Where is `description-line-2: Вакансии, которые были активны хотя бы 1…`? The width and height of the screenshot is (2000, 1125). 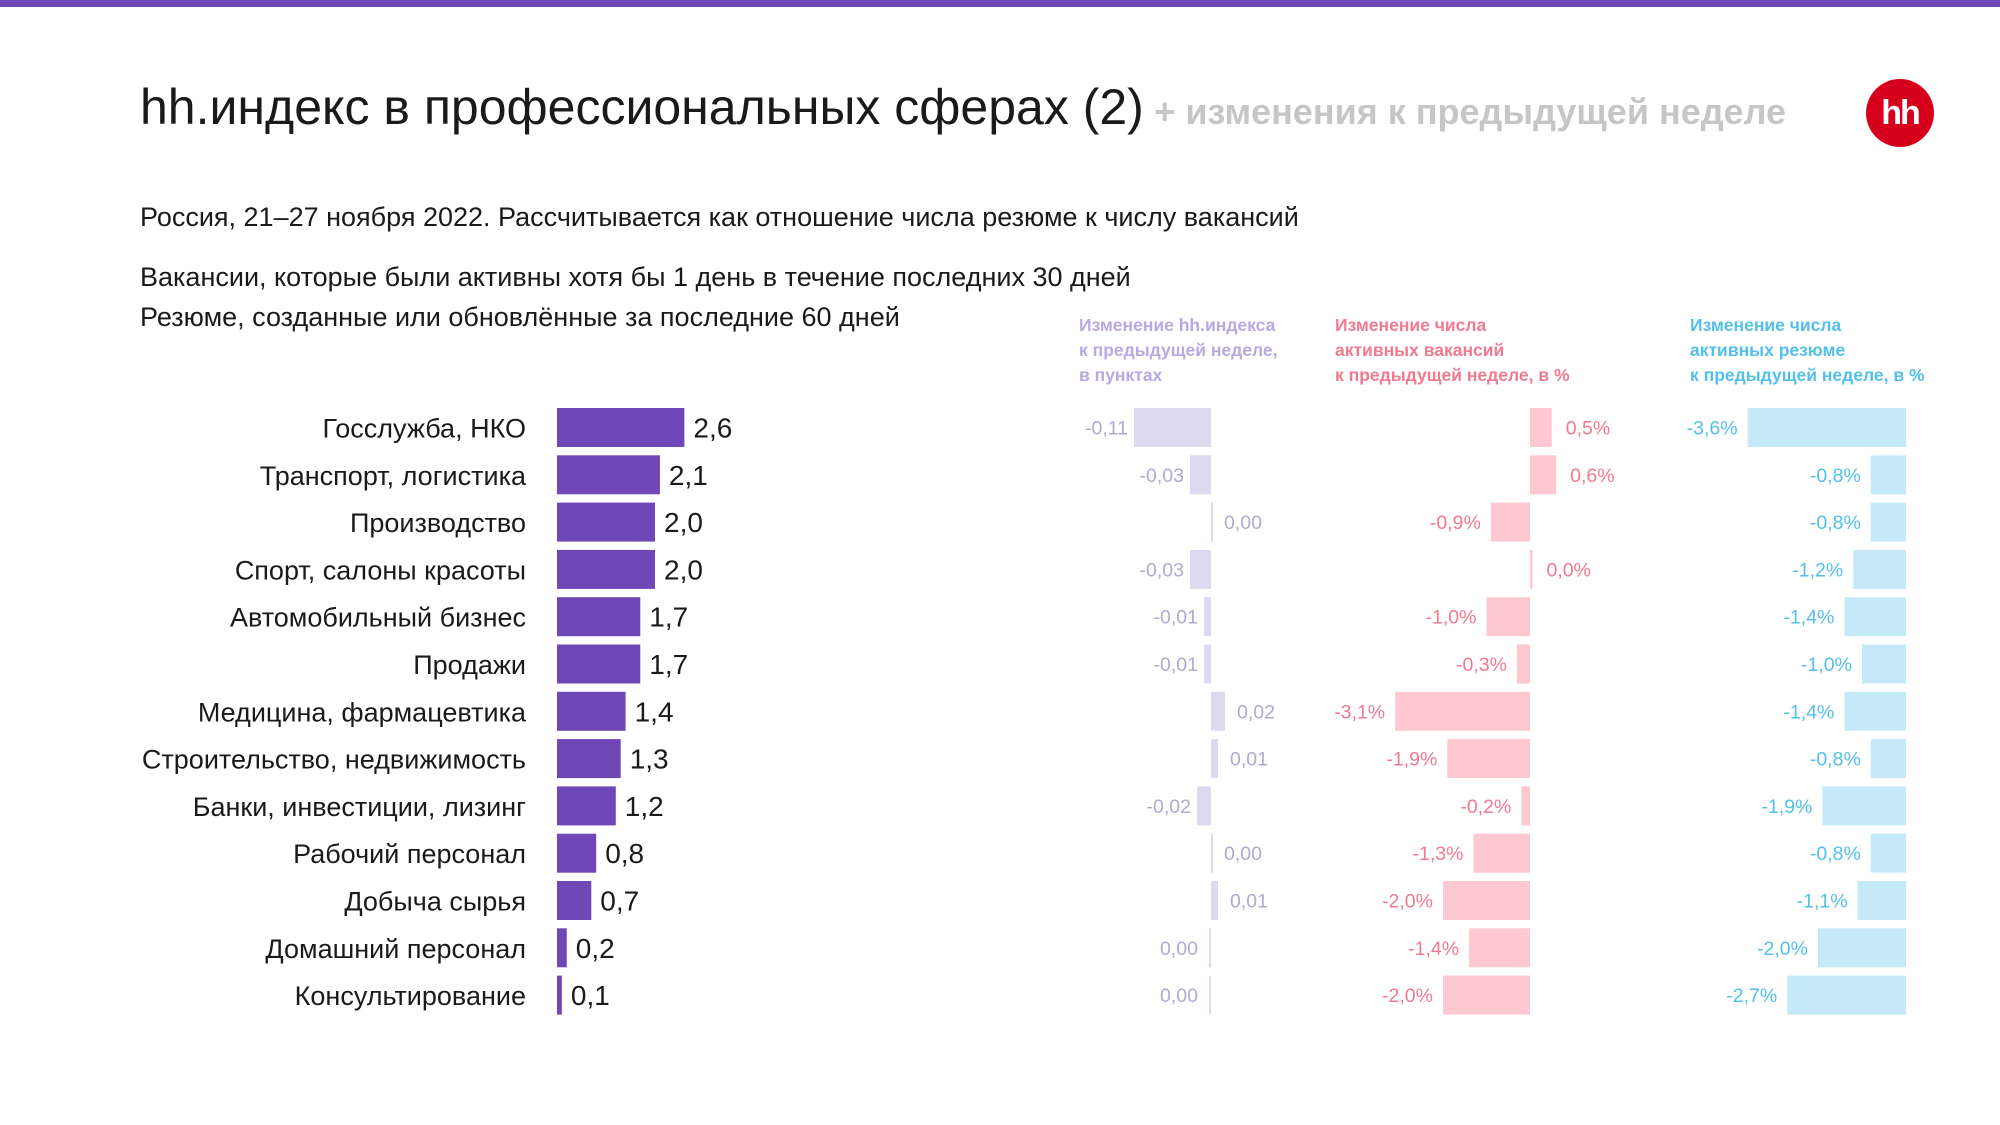
description-line-2: Вакансии, которые были активны хотя бы 1… is located at coordinates (635, 277).